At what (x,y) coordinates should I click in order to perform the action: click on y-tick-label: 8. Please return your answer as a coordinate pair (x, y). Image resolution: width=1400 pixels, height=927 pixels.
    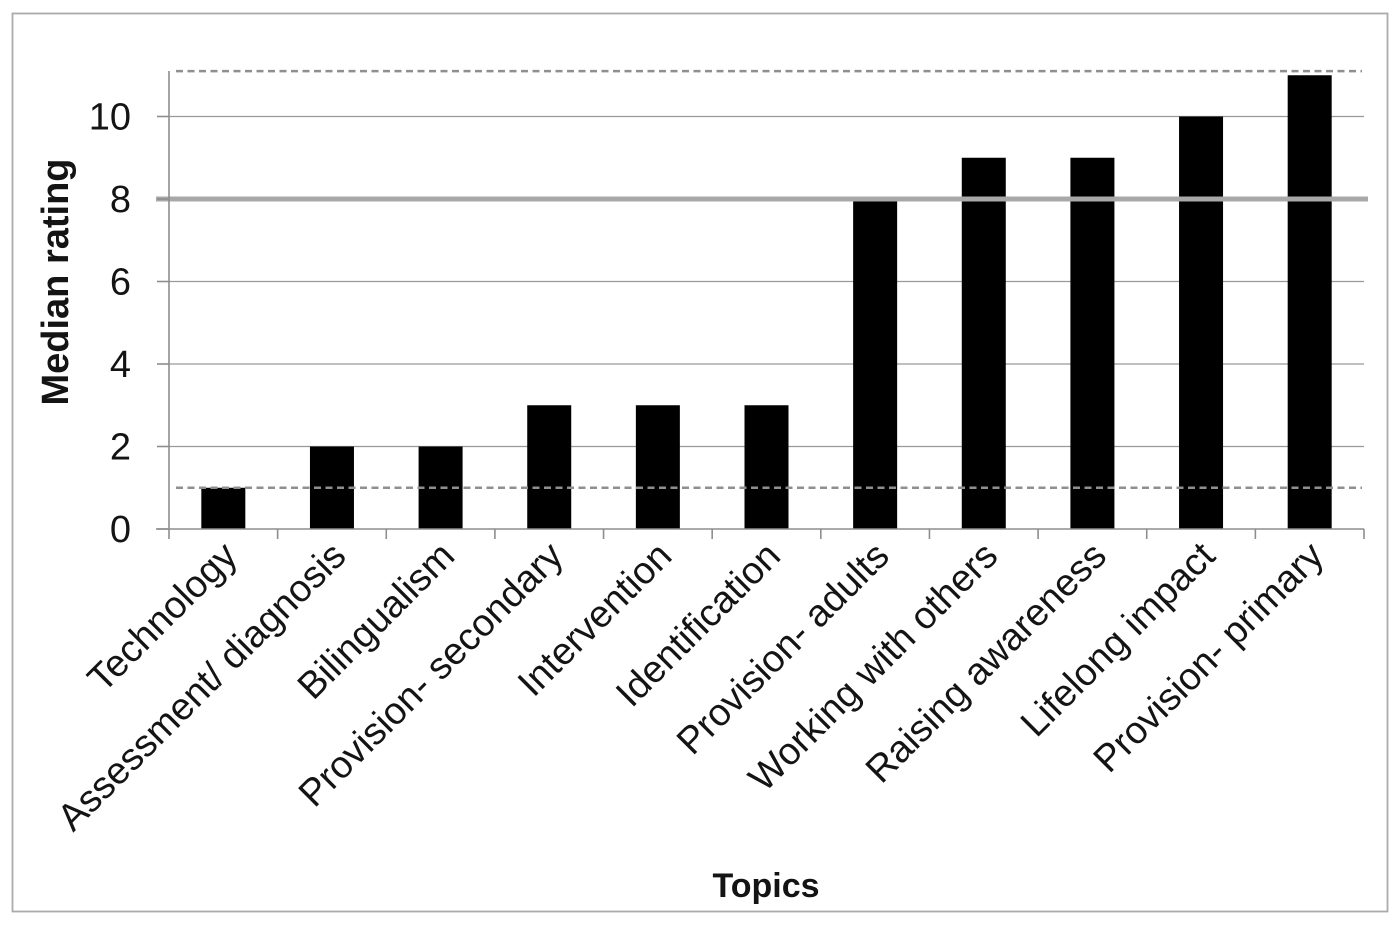
    Looking at the image, I should click on (120, 200).